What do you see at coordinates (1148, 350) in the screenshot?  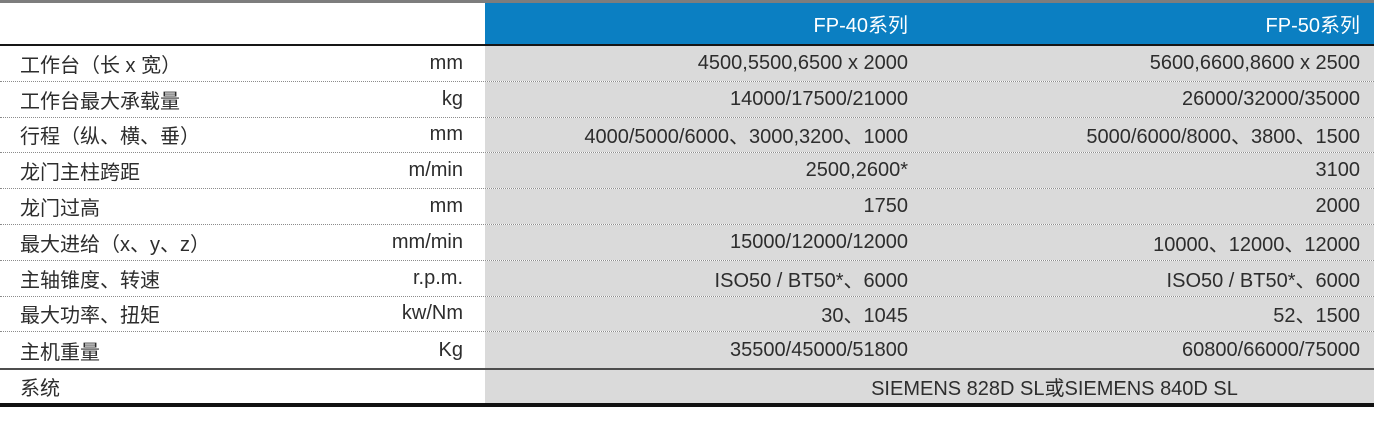 I see `fp50-value: 60800/66000/75000` at bounding box center [1148, 350].